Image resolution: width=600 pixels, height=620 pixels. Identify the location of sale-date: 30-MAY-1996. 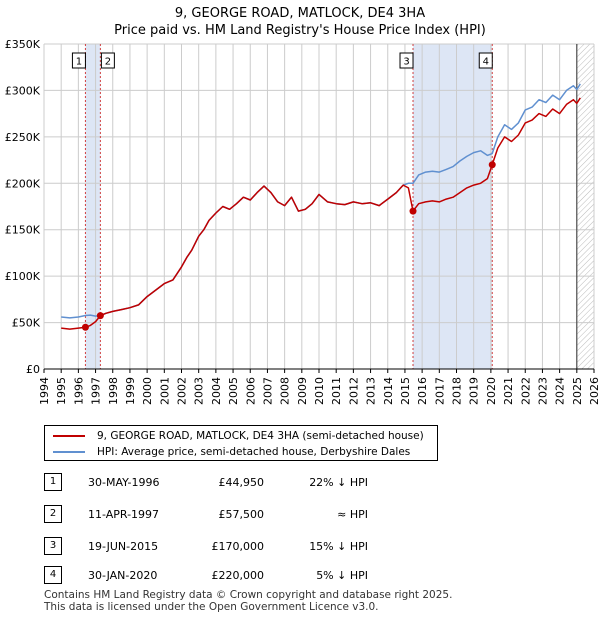
(124, 482).